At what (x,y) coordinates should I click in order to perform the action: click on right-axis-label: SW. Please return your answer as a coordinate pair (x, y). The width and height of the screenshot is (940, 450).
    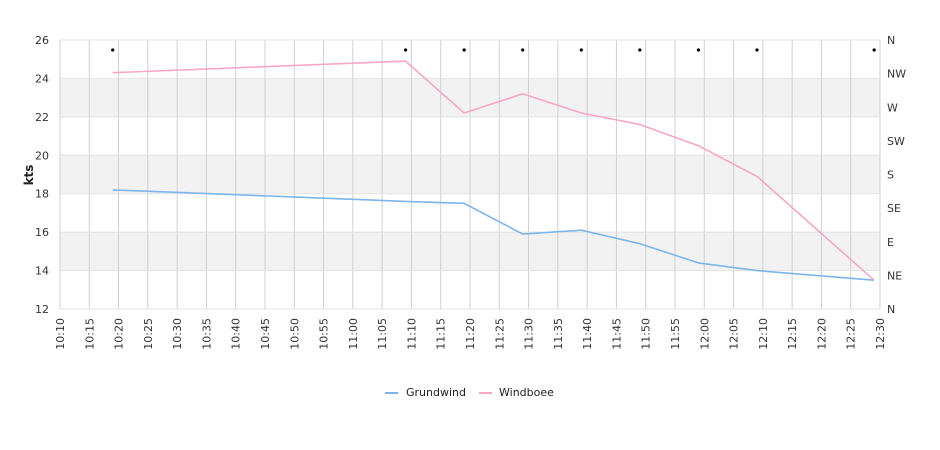
    Looking at the image, I should click on (896, 141).